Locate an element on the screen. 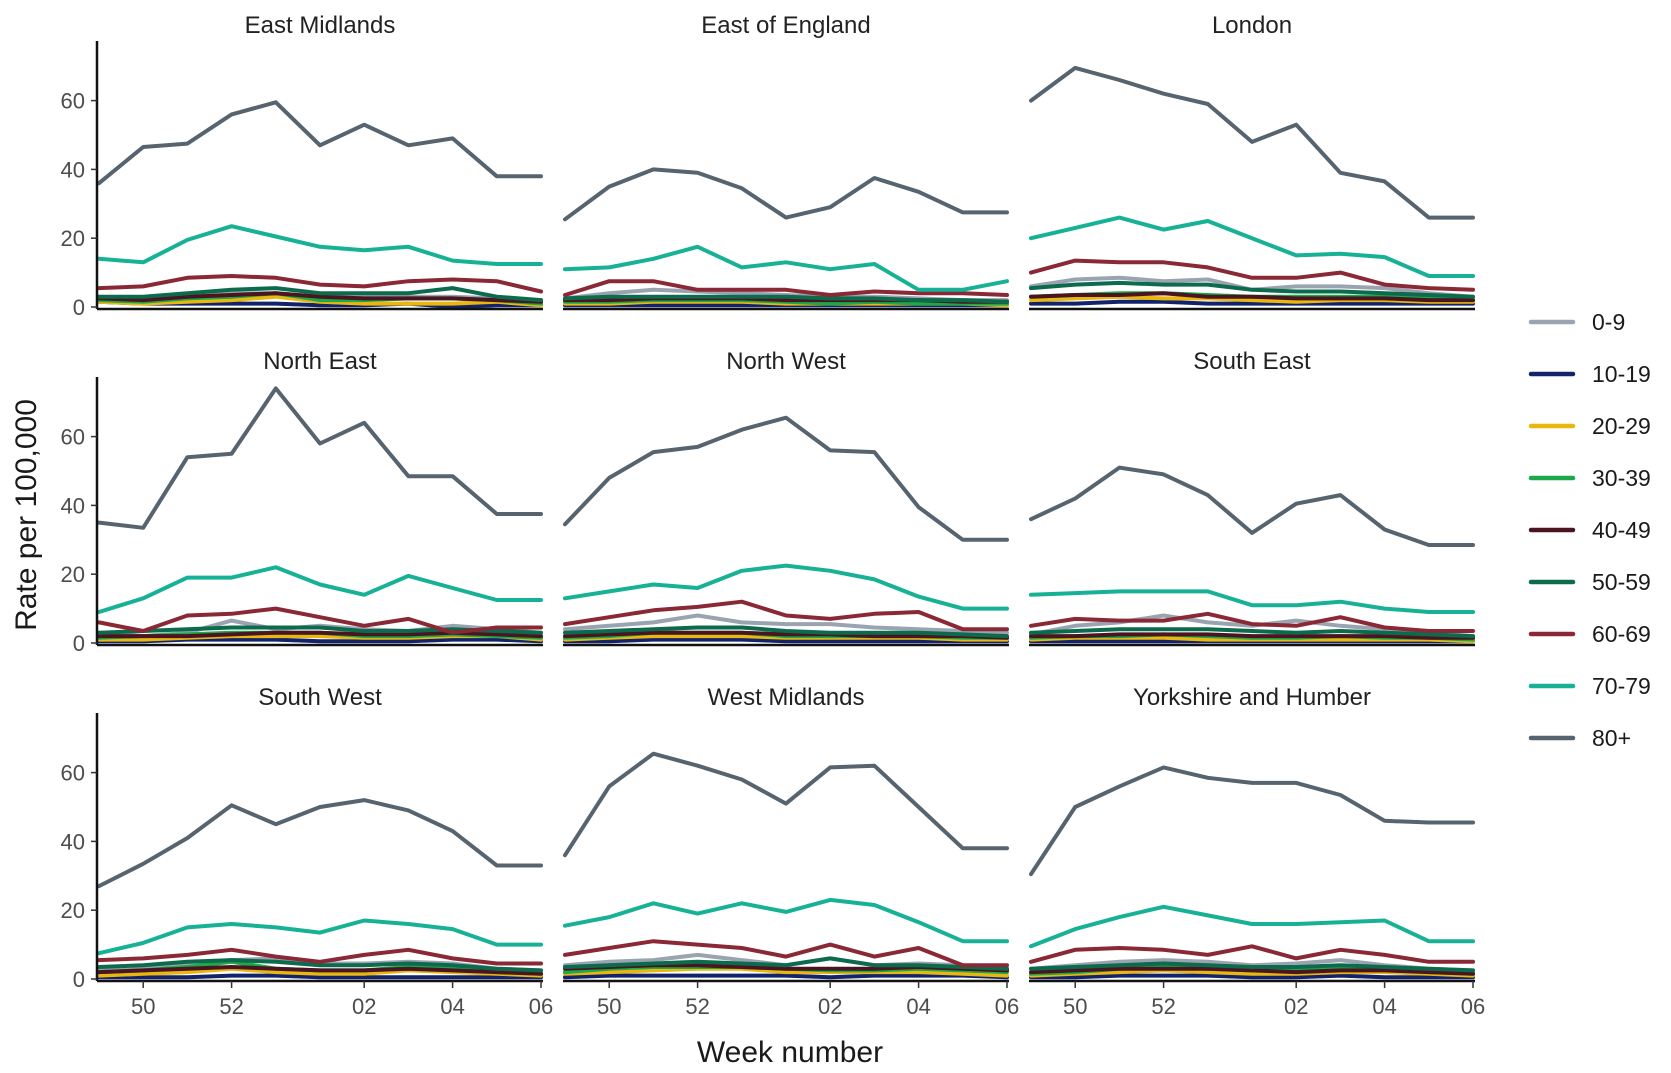 This screenshot has height=1073, width=1671. panel-title: Yorkshire and Humber is located at coordinates (1252, 697).